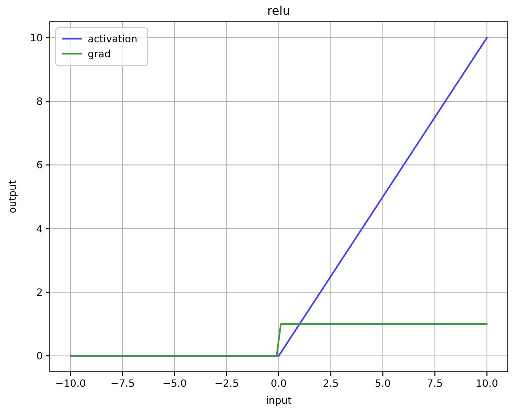  Describe the element at coordinates (123, 384) in the screenshot. I see `x-tick-label: −7.5` at that location.